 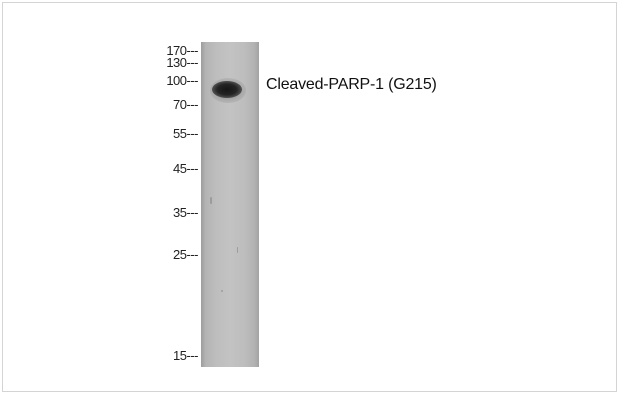 What do you see at coordinates (182, 62) in the screenshot?
I see `marker-130: 130---` at bounding box center [182, 62].